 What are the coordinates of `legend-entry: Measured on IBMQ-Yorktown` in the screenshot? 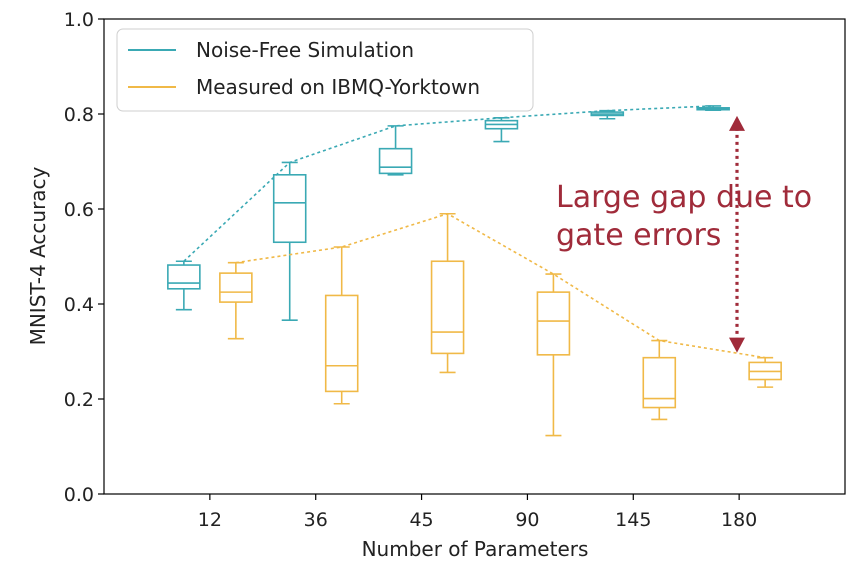 It's located at (338, 87).